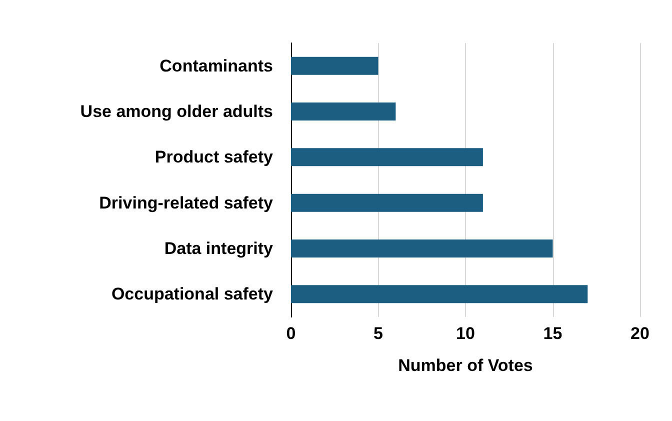  What do you see at coordinates (219, 248) in the screenshot?
I see `y-tick-label: Data integrity` at bounding box center [219, 248].